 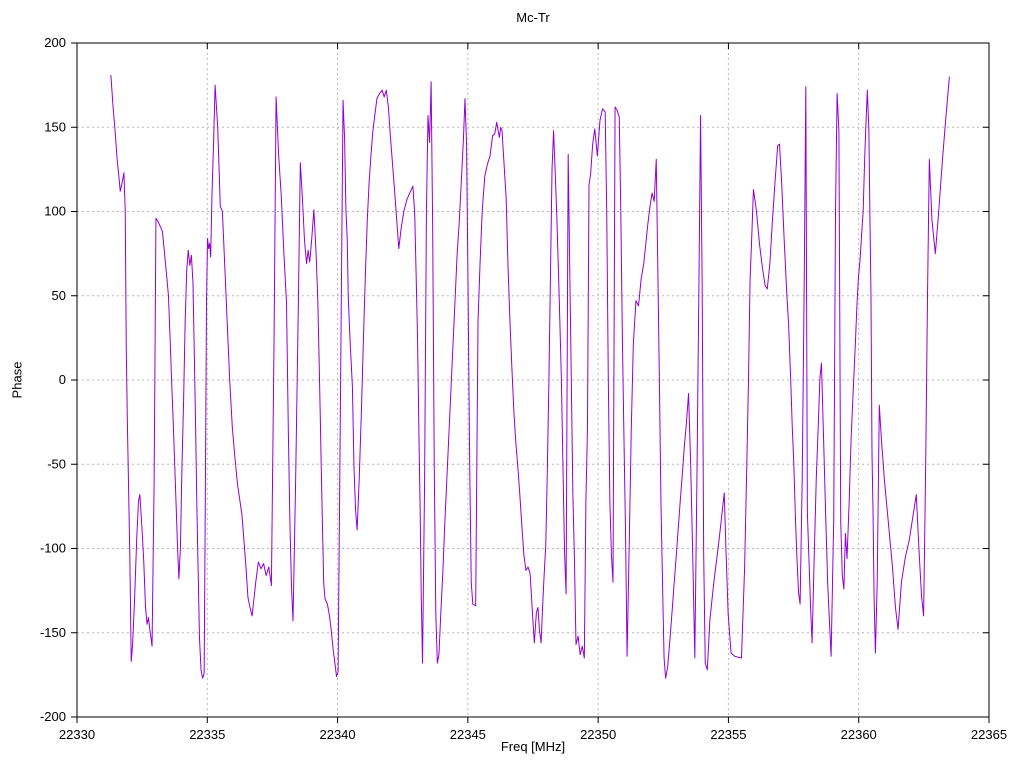 I want to click on x-tick-label: 22340, so click(x=337, y=734).